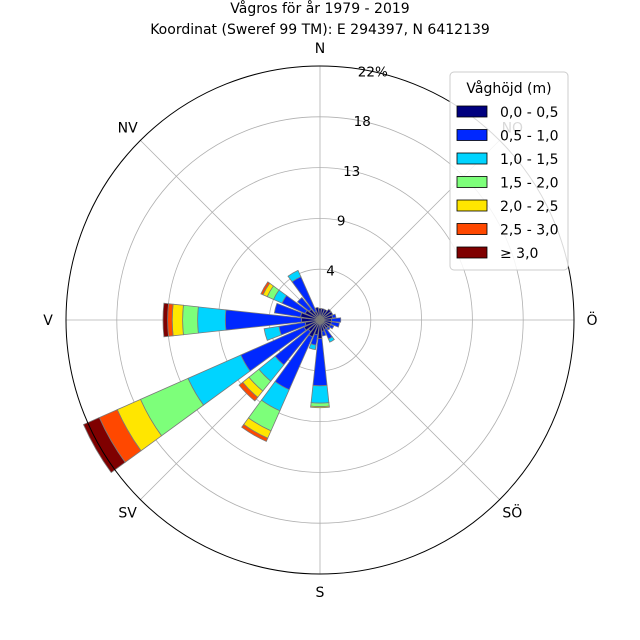 The height and width of the screenshot is (640, 640). I want to click on direction-label-Ö: Ö, so click(591, 320).